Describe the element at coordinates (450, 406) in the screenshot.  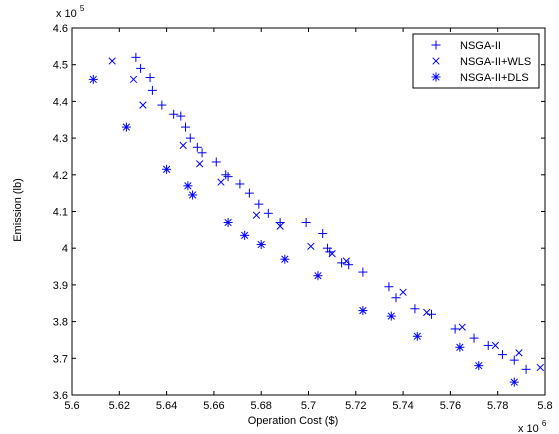
I see `x-tick-label: 5.76` at that location.